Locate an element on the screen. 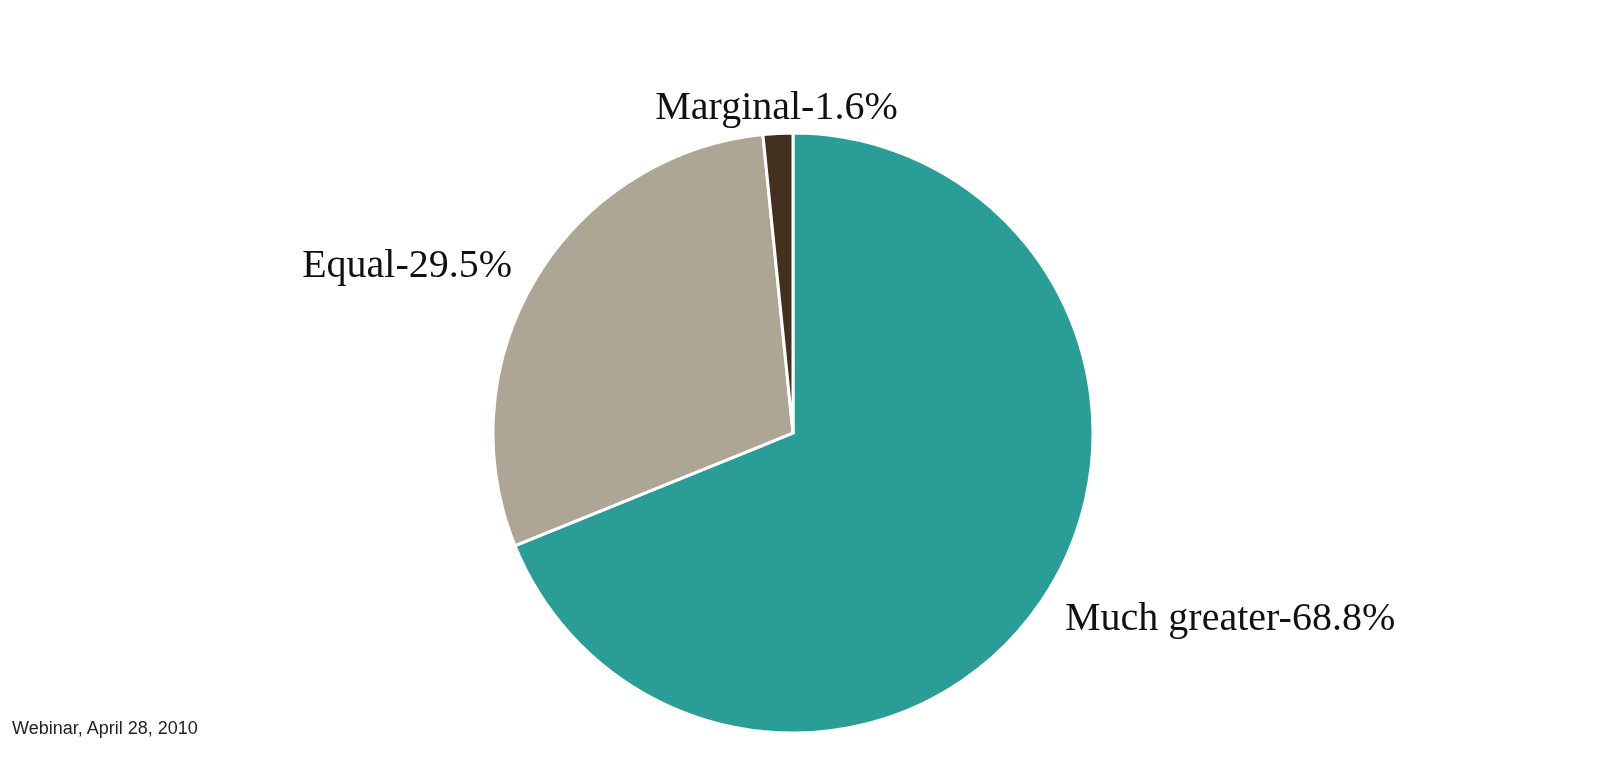  slice-label: Much greater-68.8% is located at coordinates (1230, 616).